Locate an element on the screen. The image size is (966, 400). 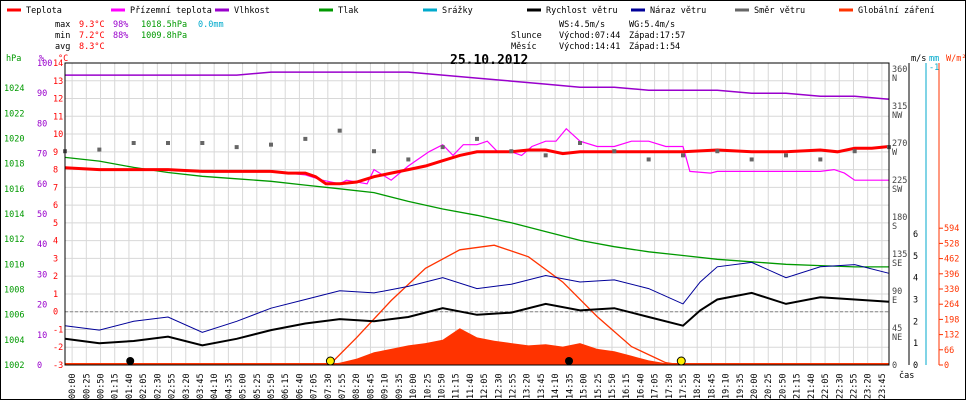
stats-min-temp: 7.2°C is located at coordinates (92, 36).